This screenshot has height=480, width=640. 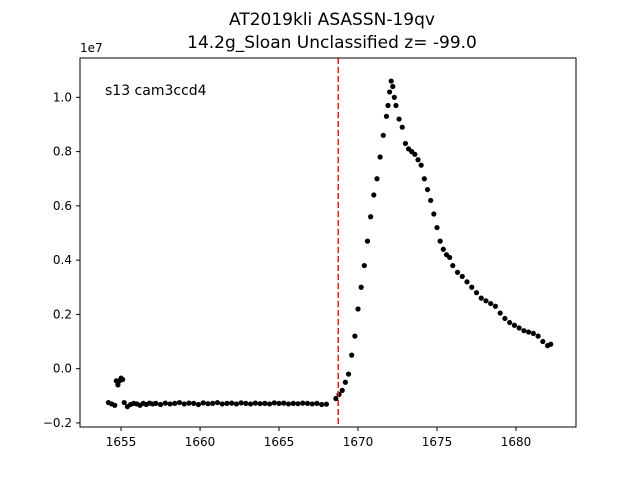 I want to click on y-tick-label: 0.6, so click(x=62, y=206).